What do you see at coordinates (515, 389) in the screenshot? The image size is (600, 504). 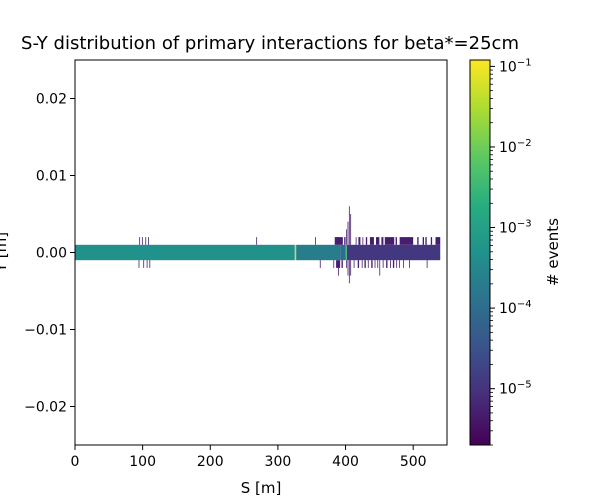 I see `colorbar-tick-label: 10⁻⁵` at bounding box center [515, 389].